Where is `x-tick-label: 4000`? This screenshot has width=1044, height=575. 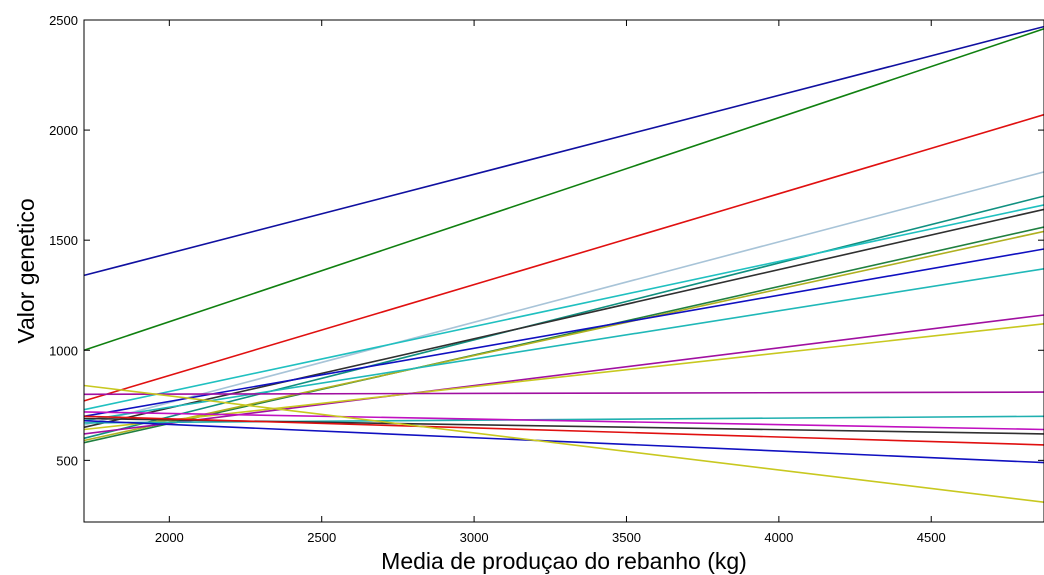
x-tick-label: 4000 is located at coordinates (778, 537).